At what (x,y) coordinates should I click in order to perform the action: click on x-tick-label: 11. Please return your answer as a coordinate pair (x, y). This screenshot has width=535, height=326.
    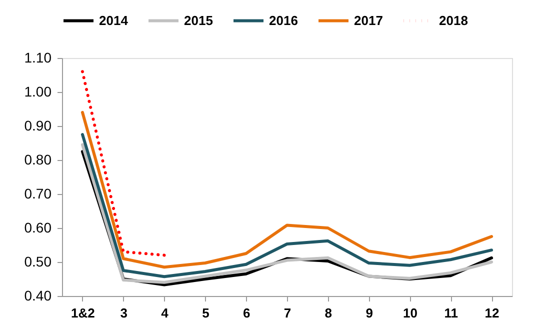
    Looking at the image, I should click on (451, 313).